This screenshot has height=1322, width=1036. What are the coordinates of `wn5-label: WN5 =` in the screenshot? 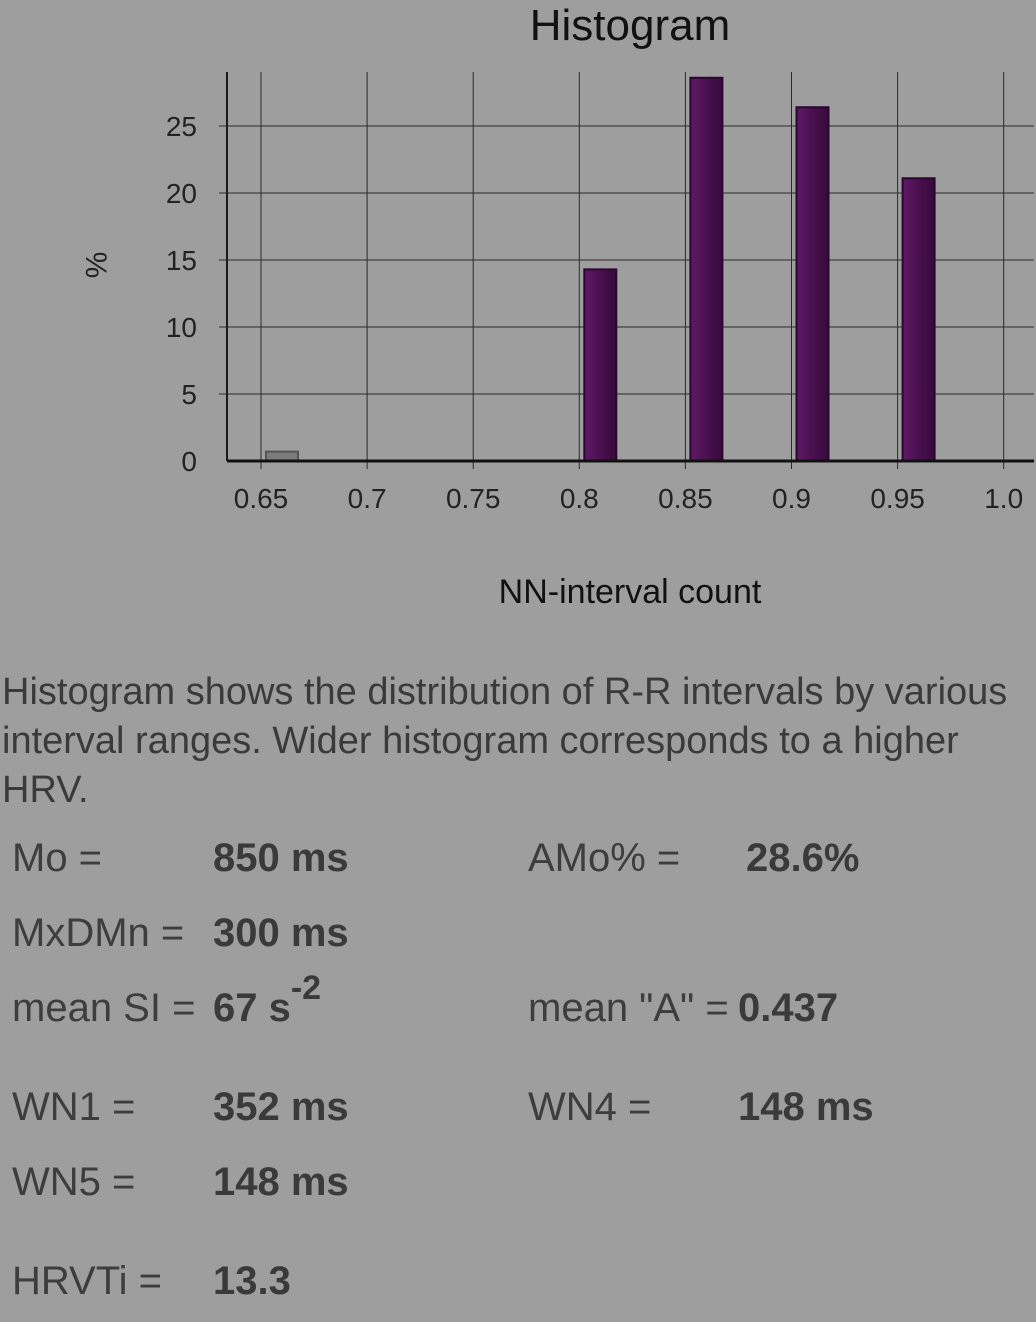 It's located at (74, 1182).